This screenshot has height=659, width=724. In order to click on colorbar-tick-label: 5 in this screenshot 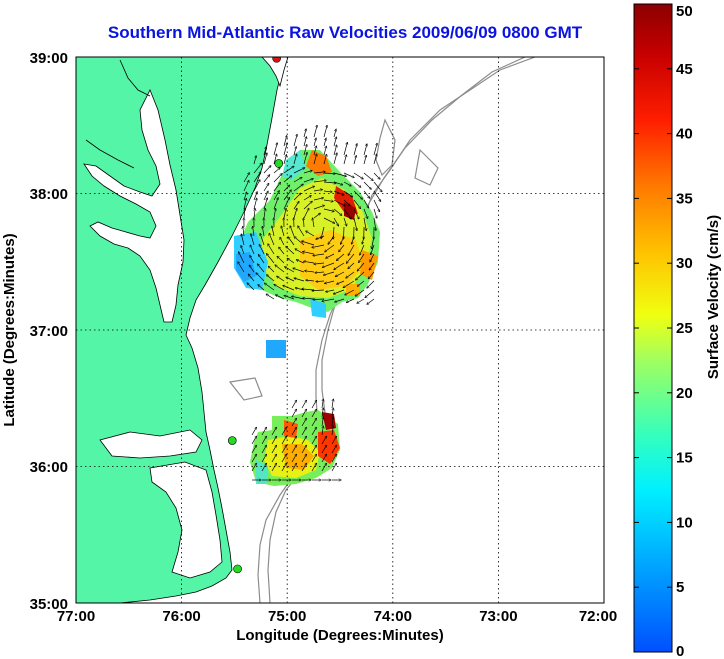, I will do `click(680, 587)`.